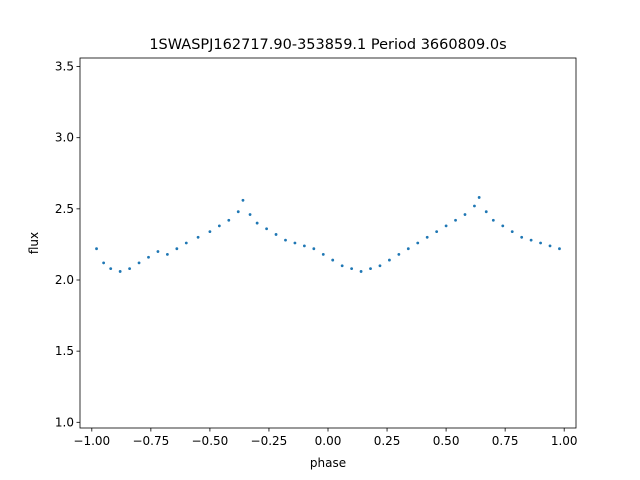  What do you see at coordinates (91, 441) in the screenshot?
I see `x-tick-label: −1.00` at bounding box center [91, 441].